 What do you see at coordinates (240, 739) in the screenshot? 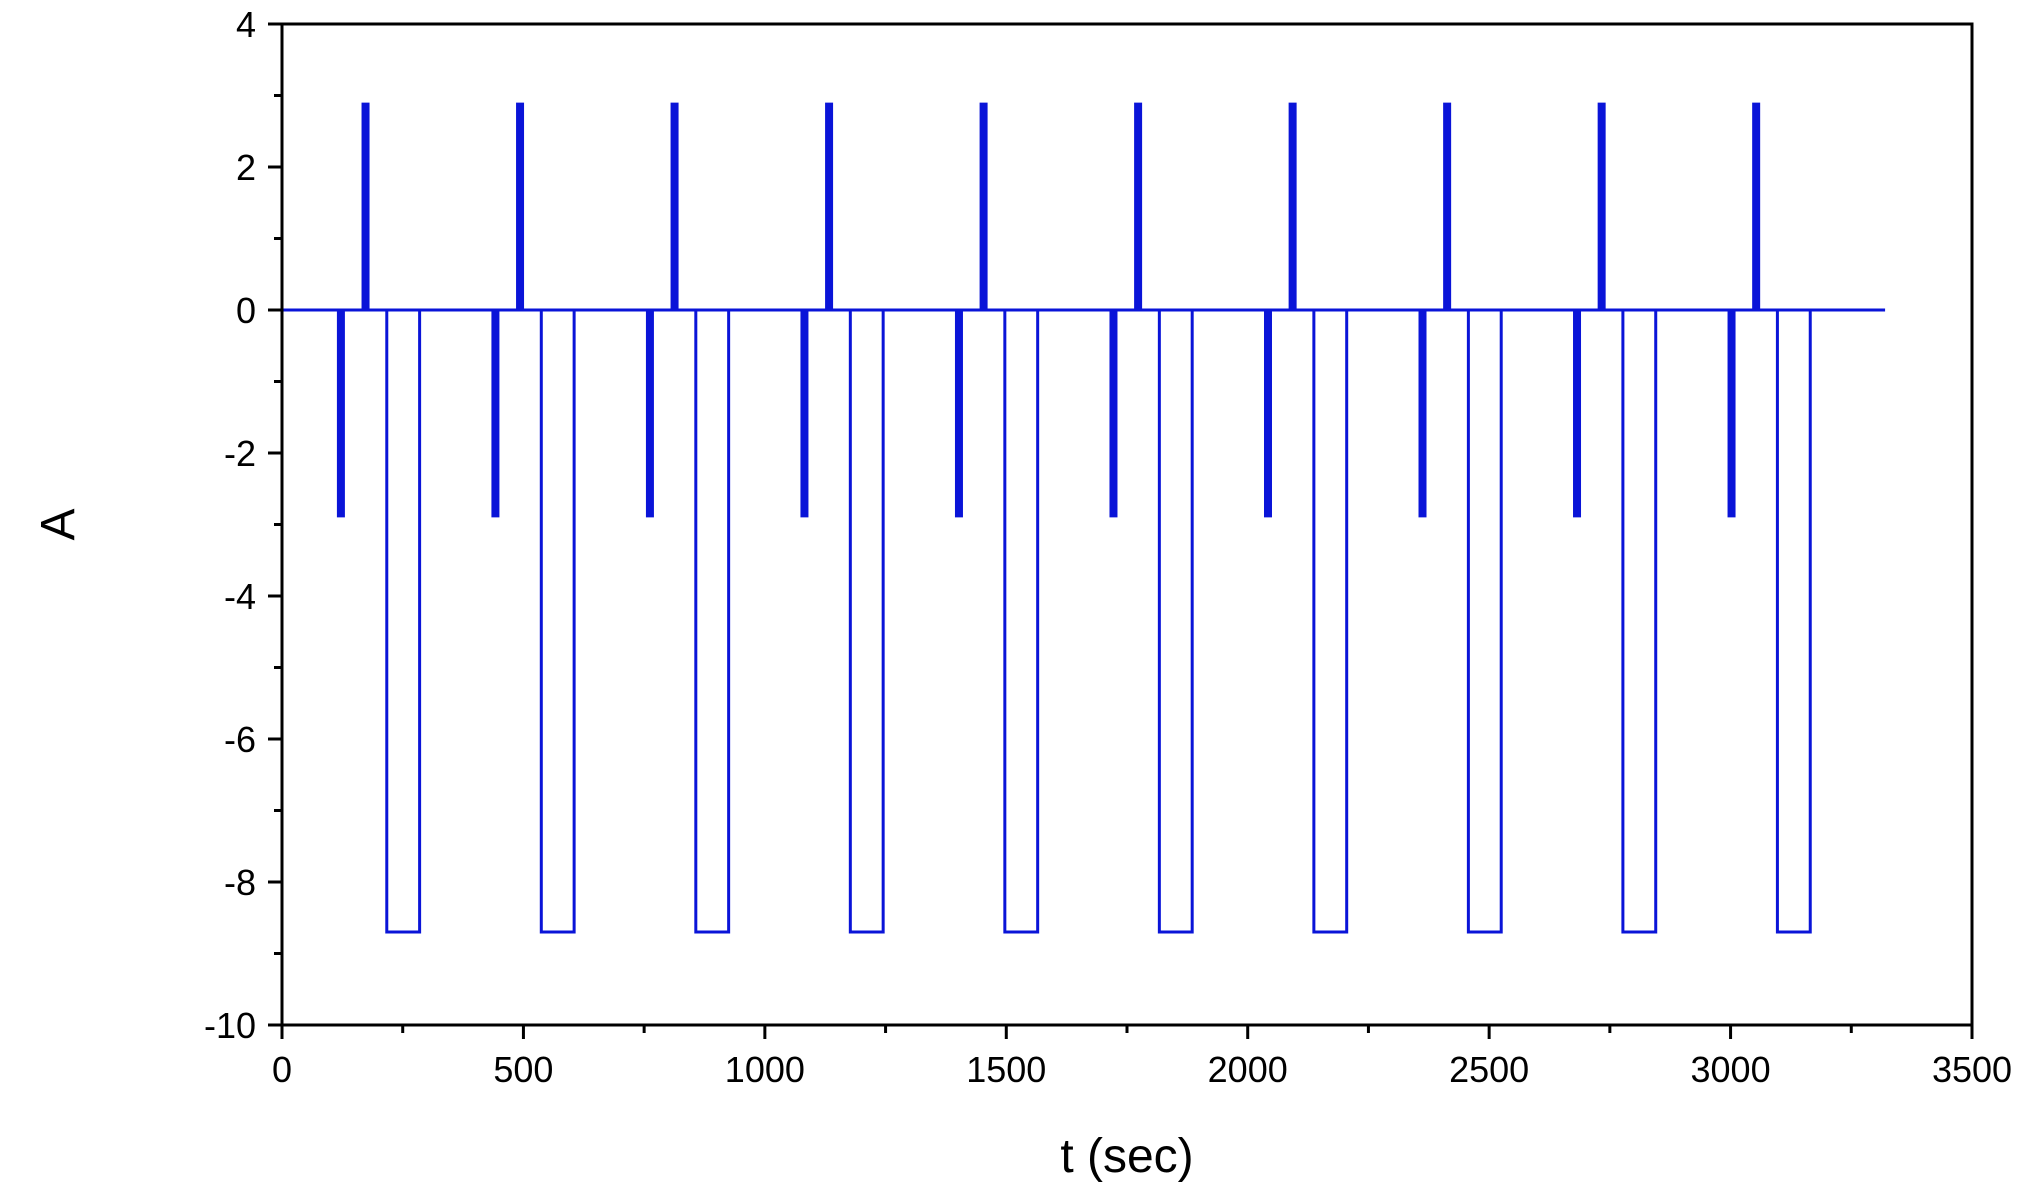
I see `y-tick-label: -6` at bounding box center [240, 739].